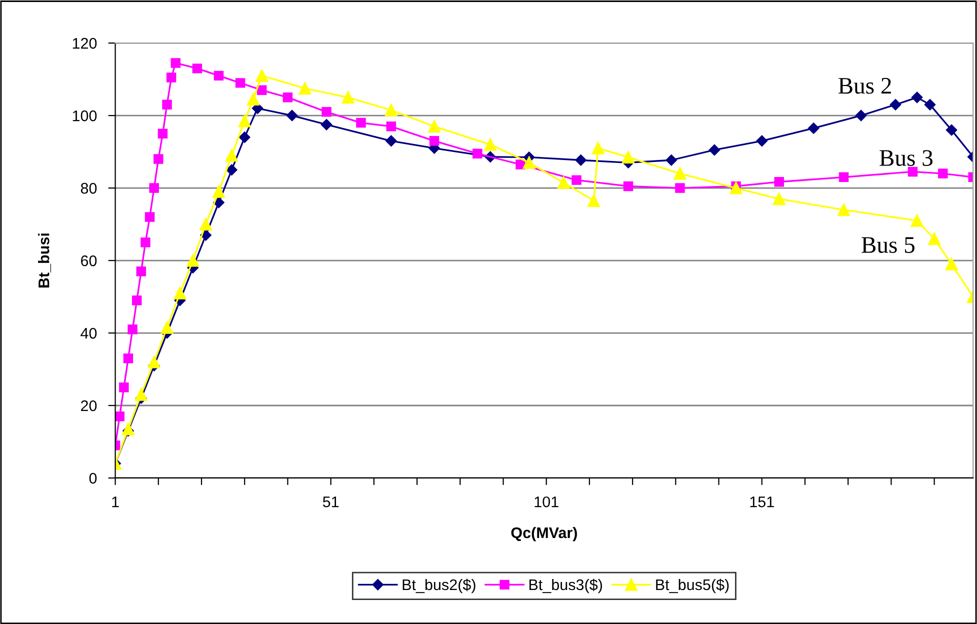  Describe the element at coordinates (84, 43) in the screenshot. I see `y-tick-label: 120` at that location.